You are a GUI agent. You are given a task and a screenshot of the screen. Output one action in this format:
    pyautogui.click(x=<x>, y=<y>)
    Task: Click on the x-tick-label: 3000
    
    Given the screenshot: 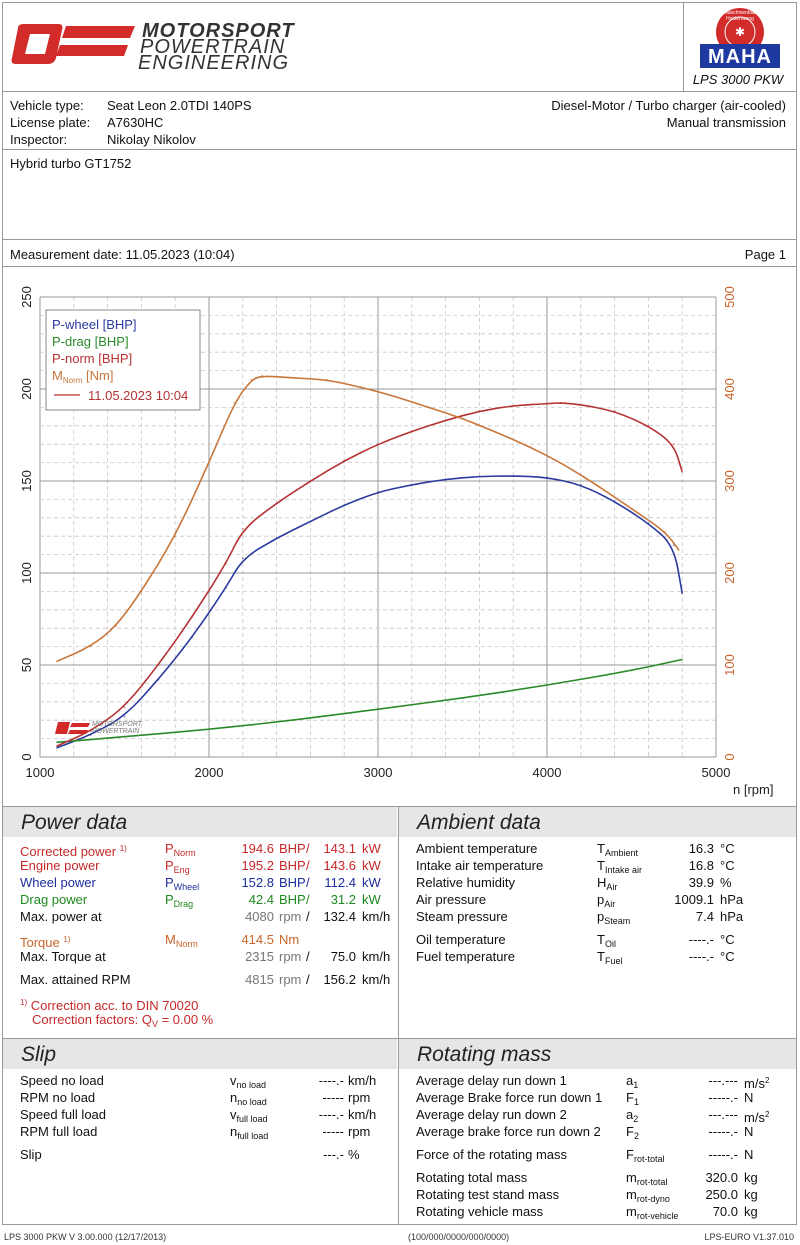 What is the action you would take?
    pyautogui.click(x=378, y=772)
    